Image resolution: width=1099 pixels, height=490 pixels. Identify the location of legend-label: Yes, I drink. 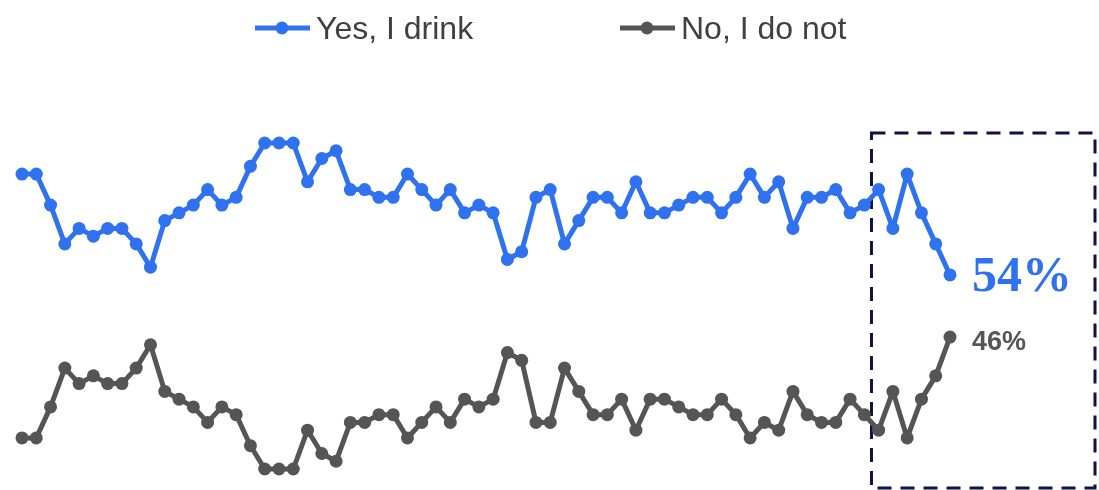
(395, 28).